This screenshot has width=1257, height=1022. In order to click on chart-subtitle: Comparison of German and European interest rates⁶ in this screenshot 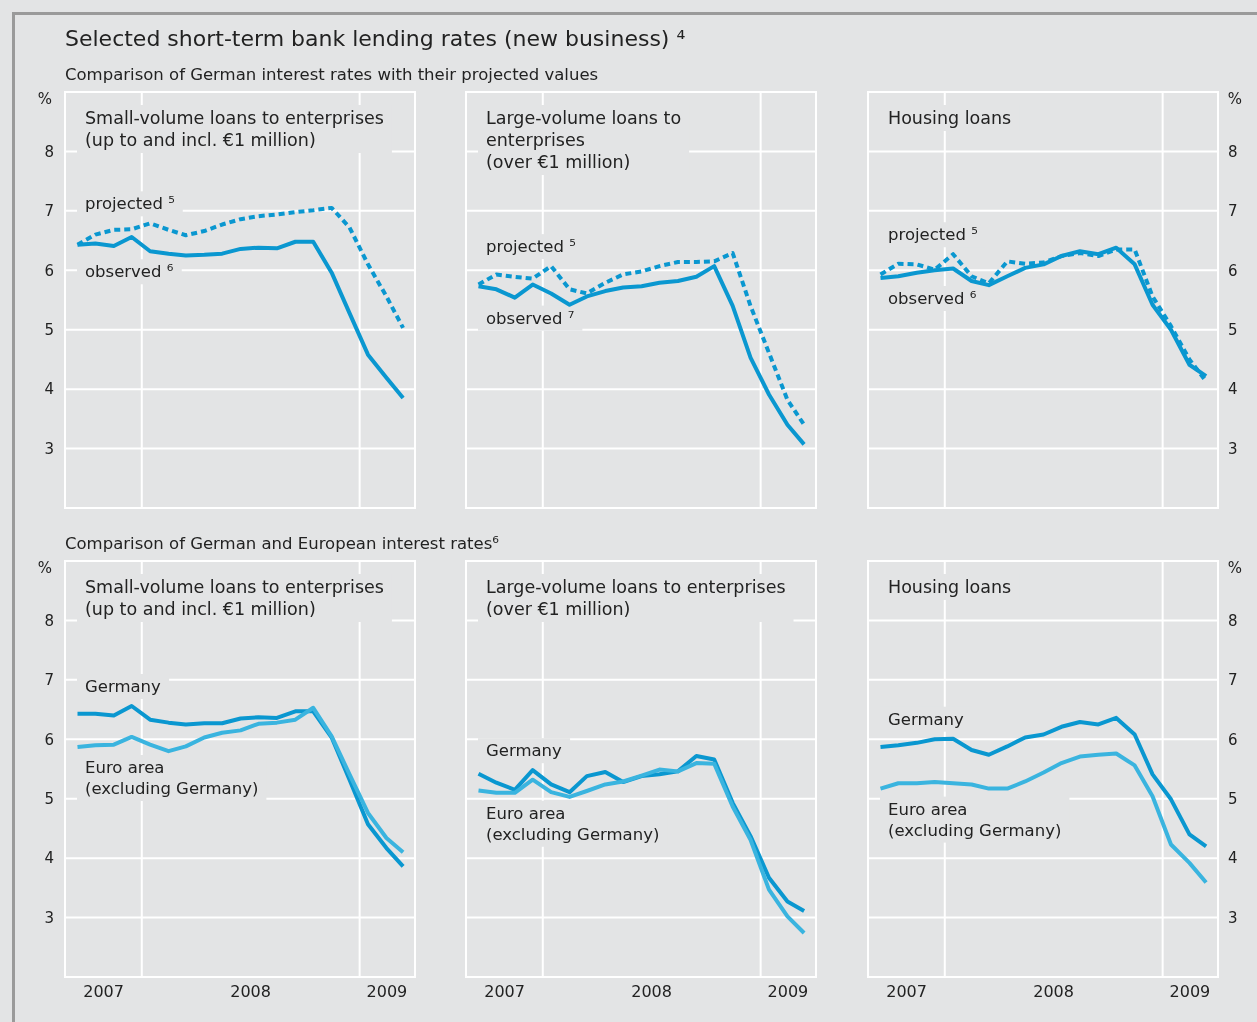, I will do `click(282, 543)`.